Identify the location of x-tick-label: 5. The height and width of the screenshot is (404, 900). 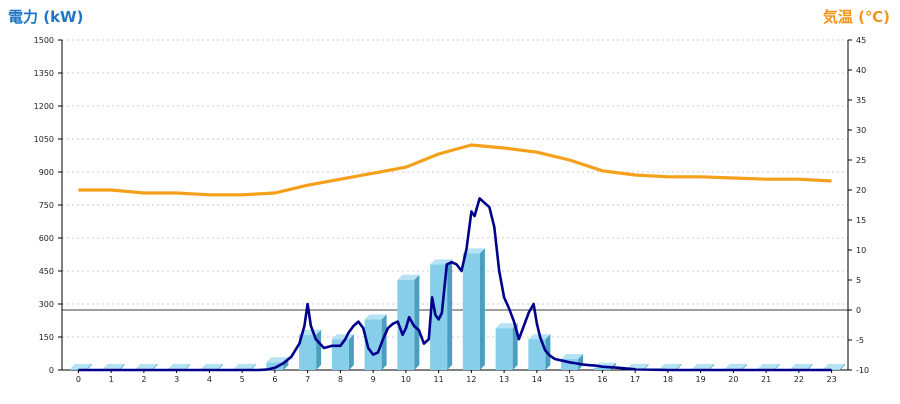
(242, 379).